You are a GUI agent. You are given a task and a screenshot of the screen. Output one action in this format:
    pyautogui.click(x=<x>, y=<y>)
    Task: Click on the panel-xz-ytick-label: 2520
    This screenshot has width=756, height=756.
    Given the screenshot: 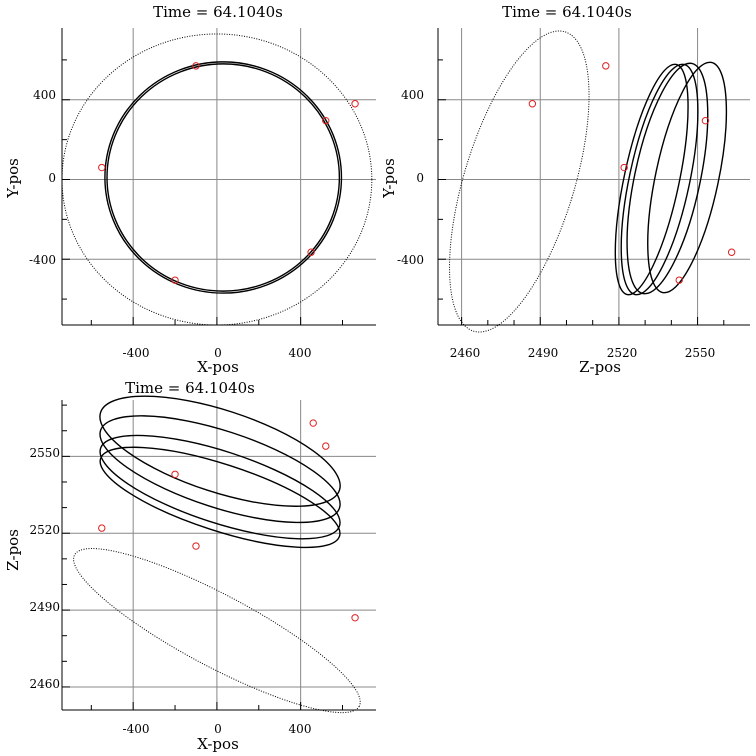 What is the action you would take?
    pyautogui.click(x=44, y=530)
    